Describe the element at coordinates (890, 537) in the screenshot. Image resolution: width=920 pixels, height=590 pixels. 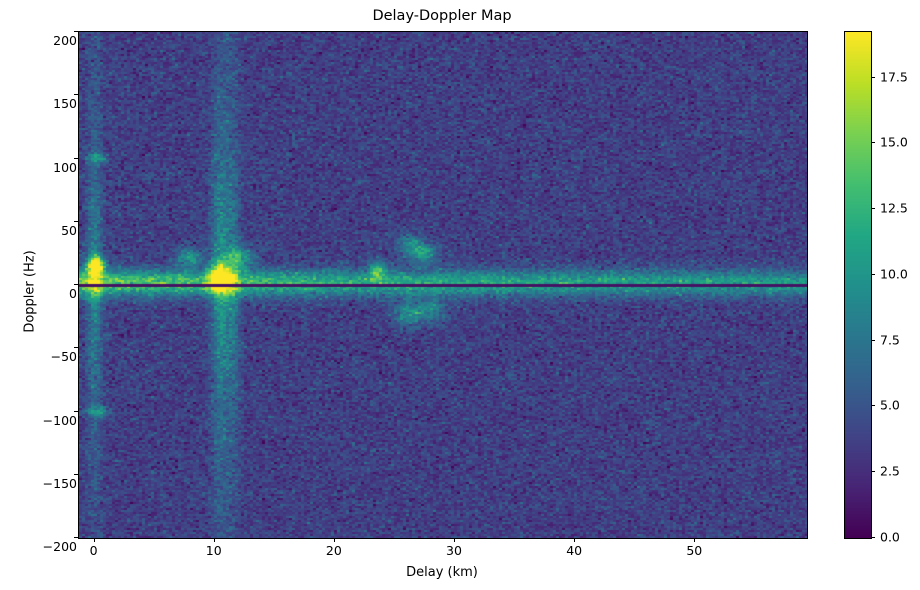
I see `colorbar-tick-label: 0.0` at that location.